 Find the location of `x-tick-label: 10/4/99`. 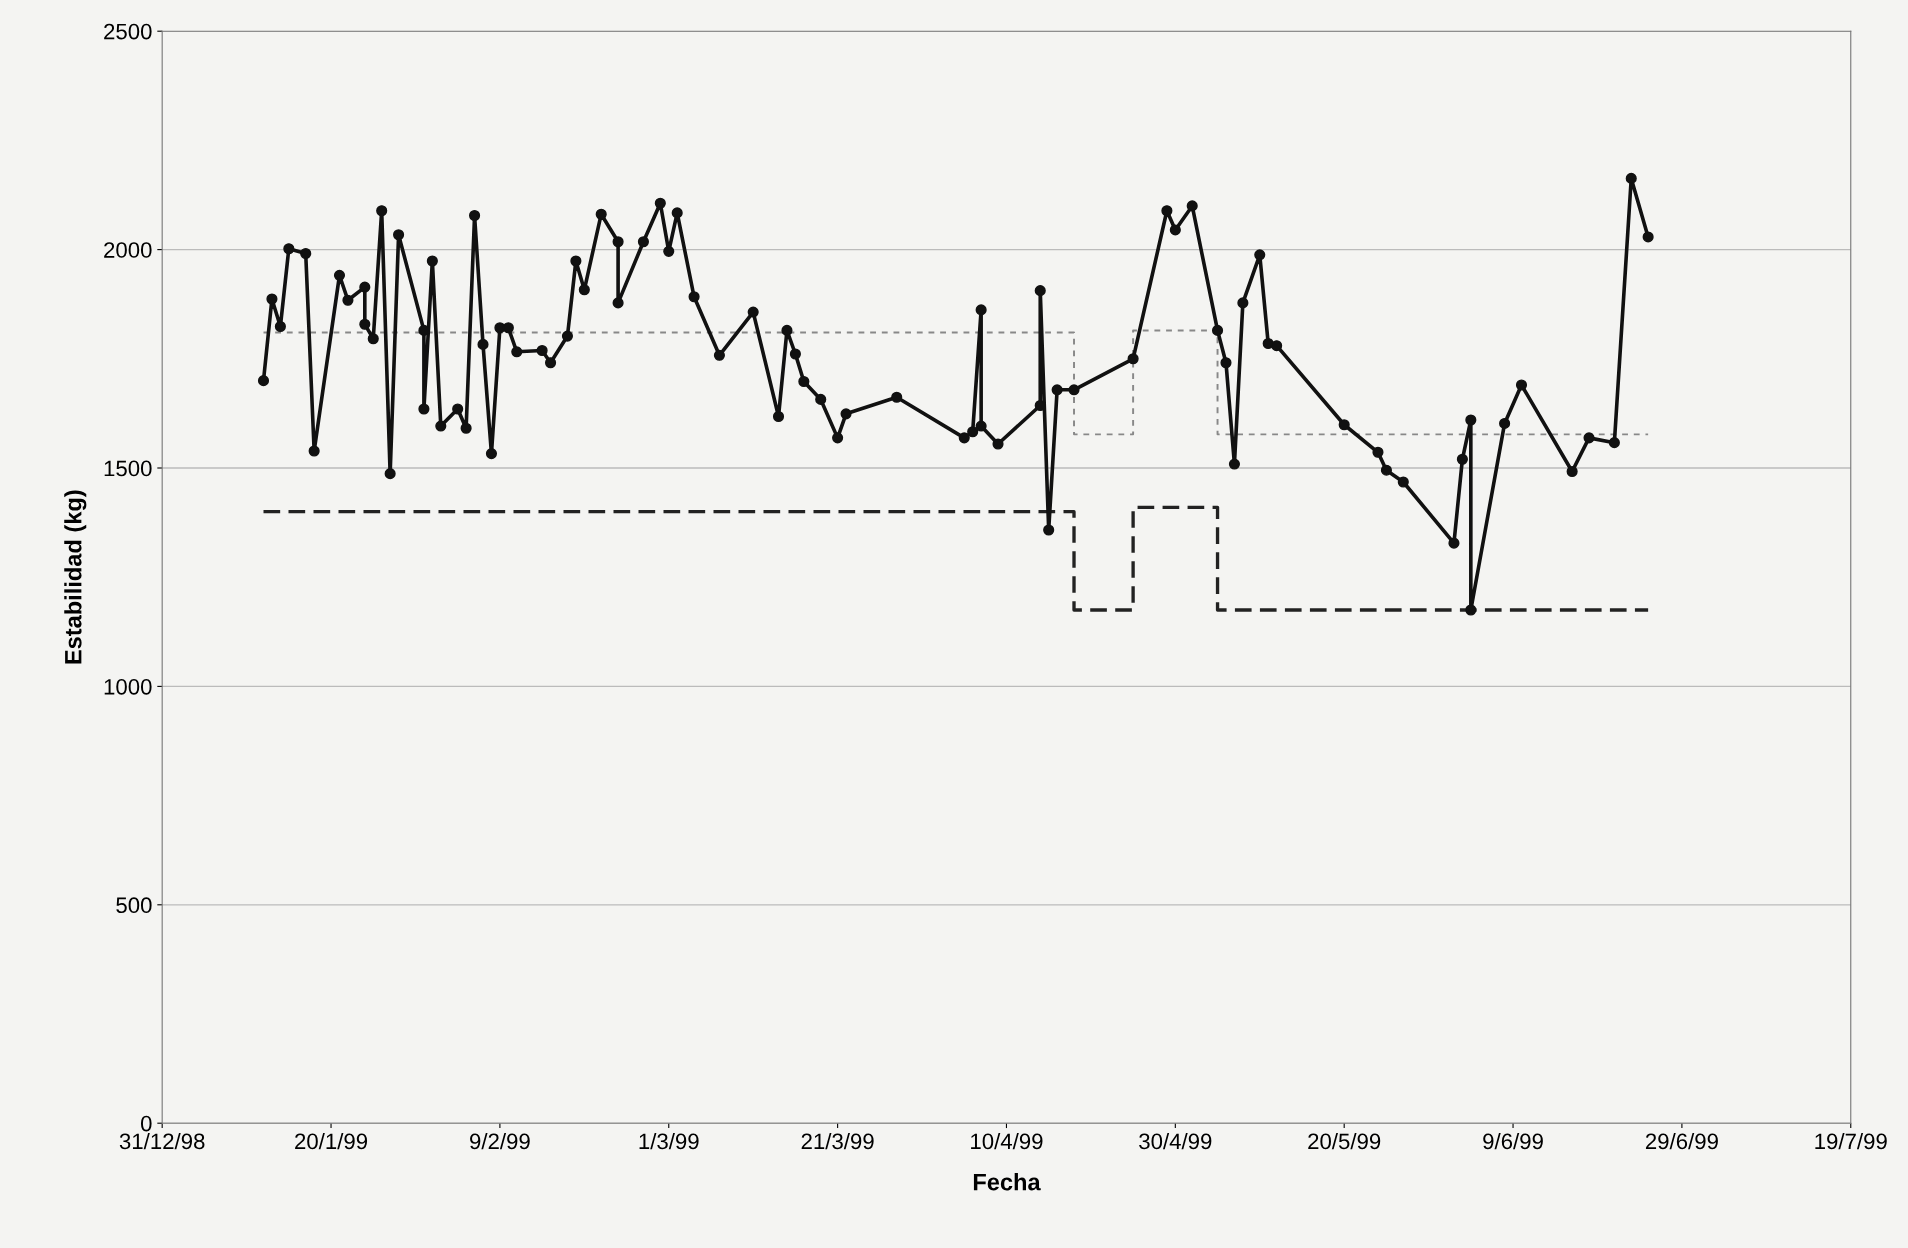

x-tick-label: 10/4/99 is located at coordinates (1007, 1141).